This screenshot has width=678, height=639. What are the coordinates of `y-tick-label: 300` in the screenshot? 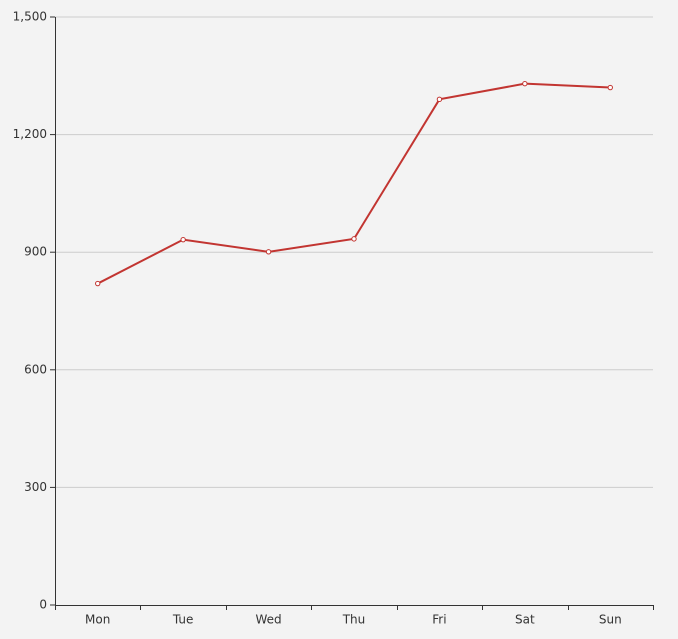 It's located at (35, 487).